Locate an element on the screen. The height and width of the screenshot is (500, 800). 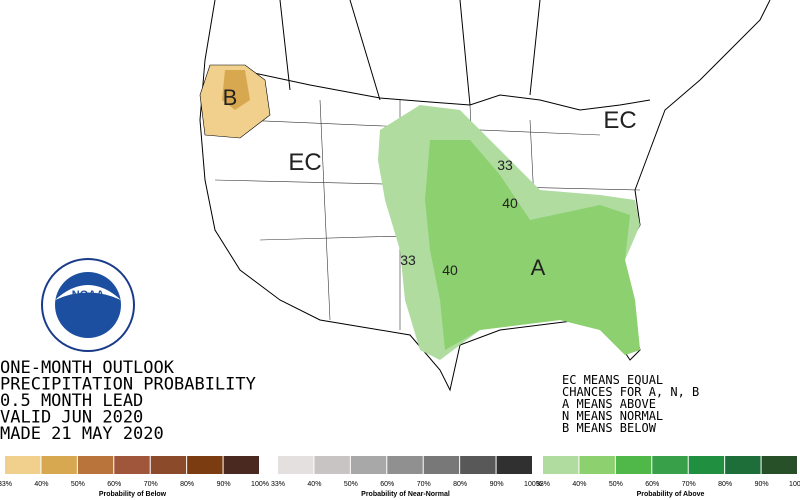
logo-text: NOAA is located at coordinates (88, 295).